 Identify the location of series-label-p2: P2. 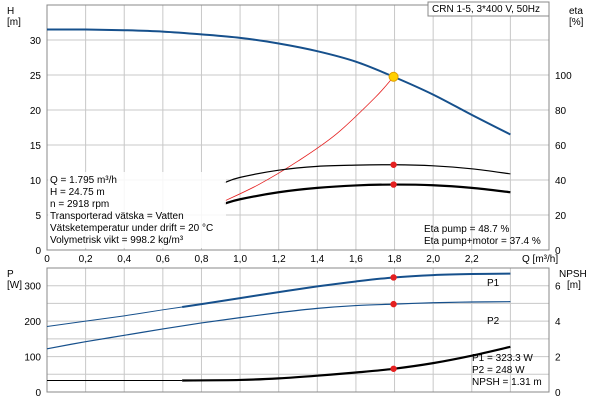
(493, 321).